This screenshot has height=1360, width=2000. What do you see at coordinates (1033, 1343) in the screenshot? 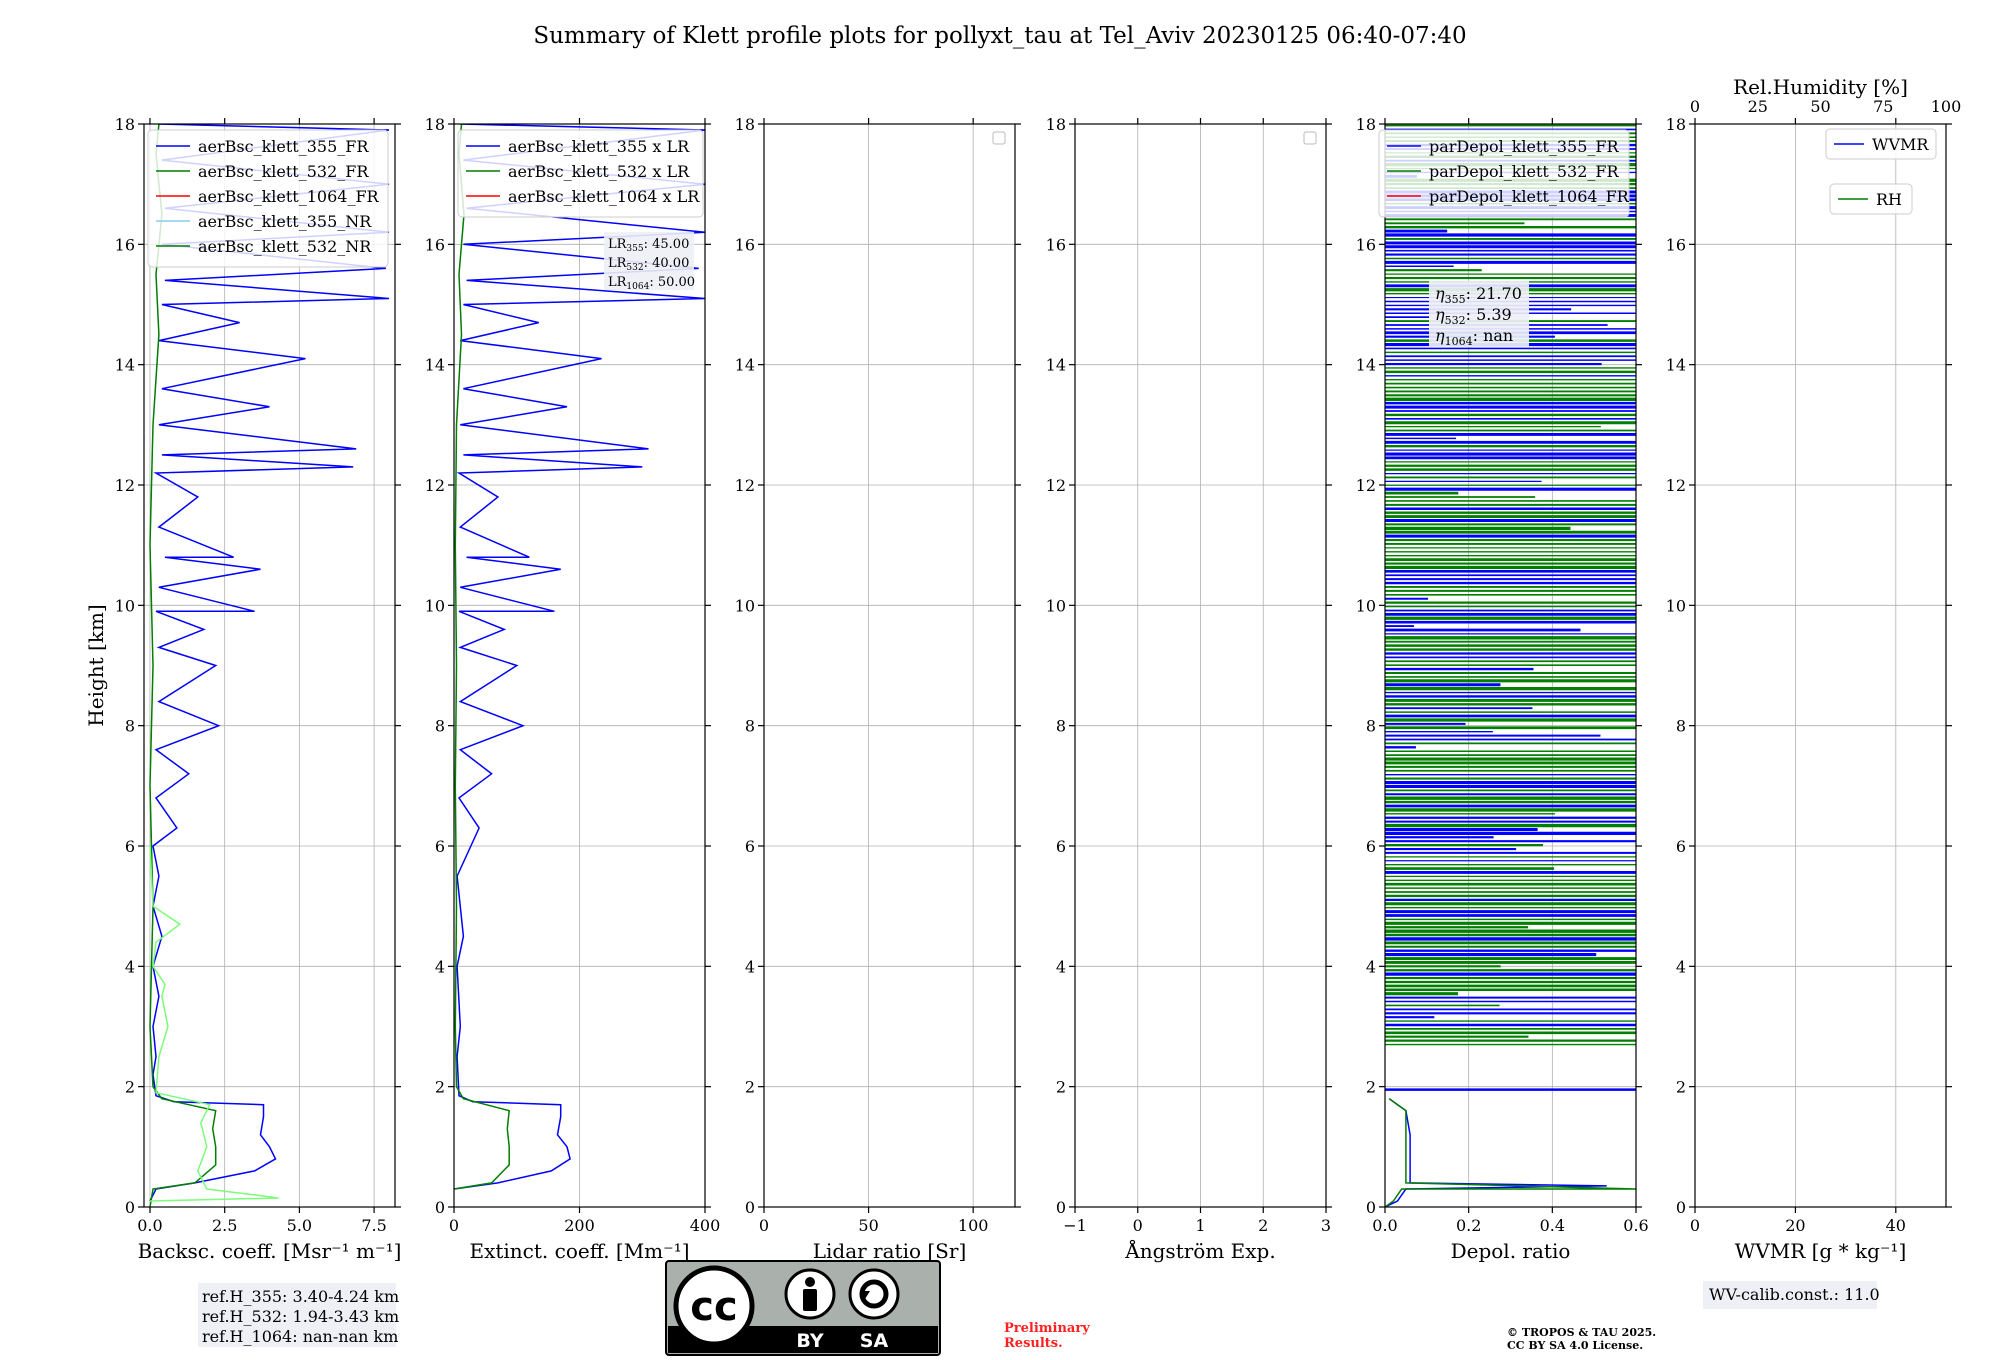
I see `preliminary-label-2: Results.` at bounding box center [1033, 1343].